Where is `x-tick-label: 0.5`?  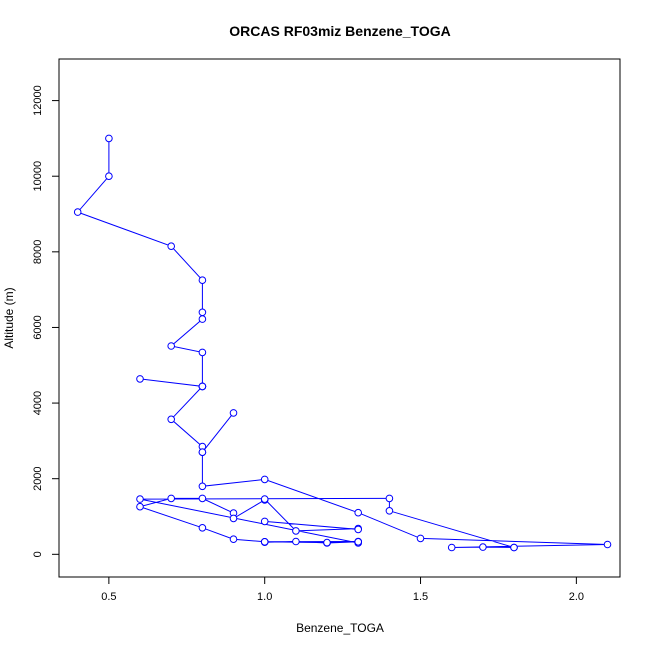
x-tick-label: 0.5 is located at coordinates (108, 597).